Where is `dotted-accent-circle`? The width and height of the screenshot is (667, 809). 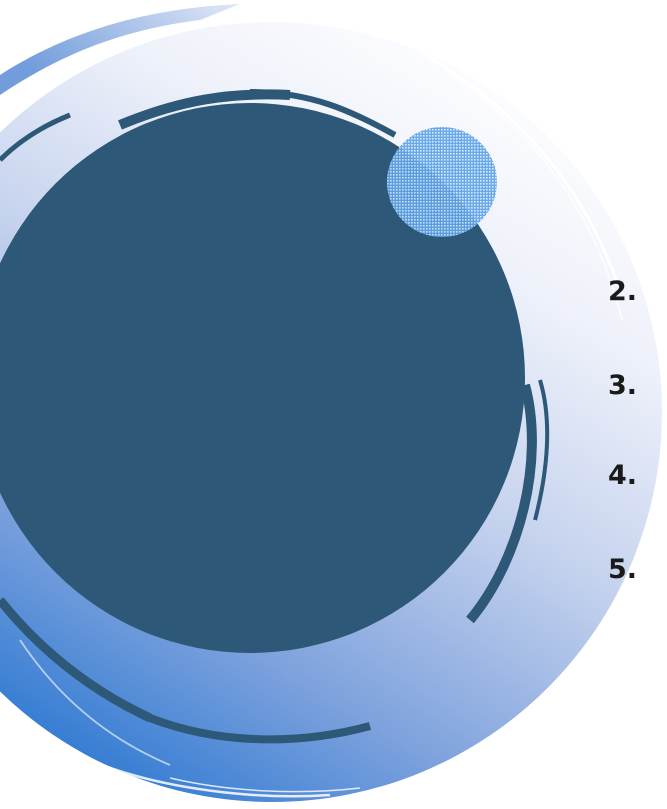
dotted-accent-circle is located at coordinates (442, 182).